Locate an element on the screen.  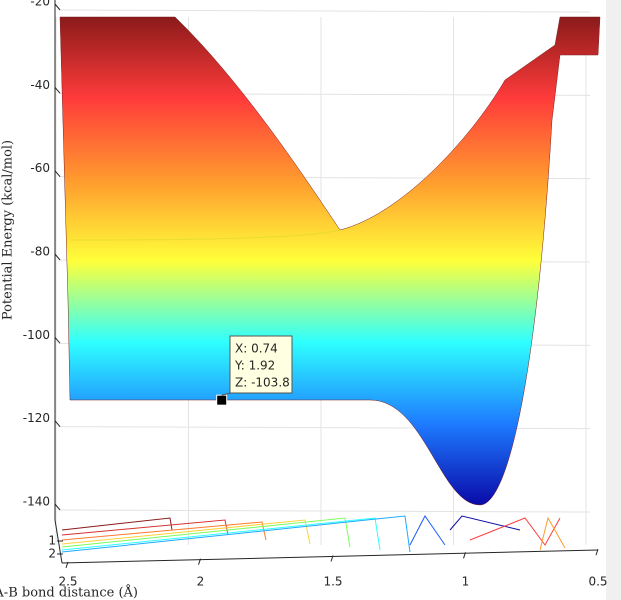
datatip-label: Y: 1.92 is located at coordinates (254, 366).